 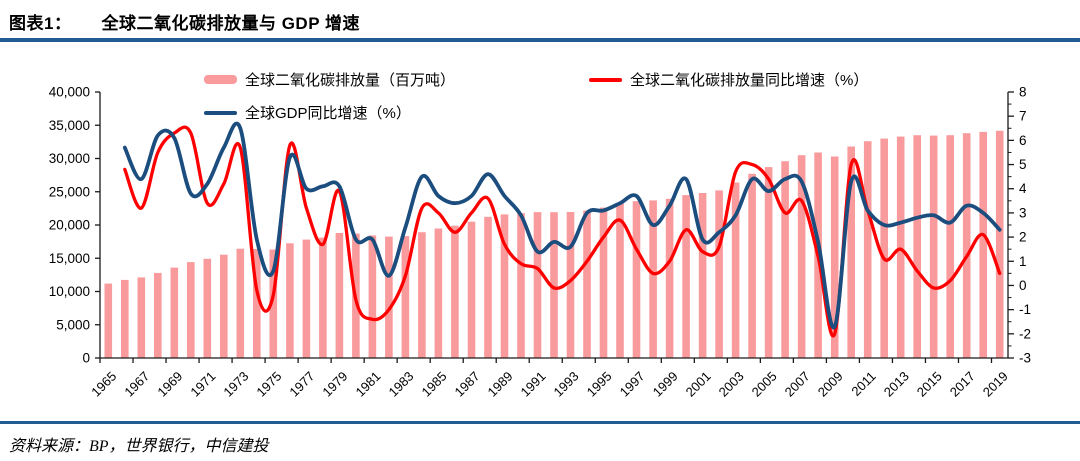 What do you see at coordinates (834, 257) in the screenshot?
I see `bar-2009` at bounding box center [834, 257].